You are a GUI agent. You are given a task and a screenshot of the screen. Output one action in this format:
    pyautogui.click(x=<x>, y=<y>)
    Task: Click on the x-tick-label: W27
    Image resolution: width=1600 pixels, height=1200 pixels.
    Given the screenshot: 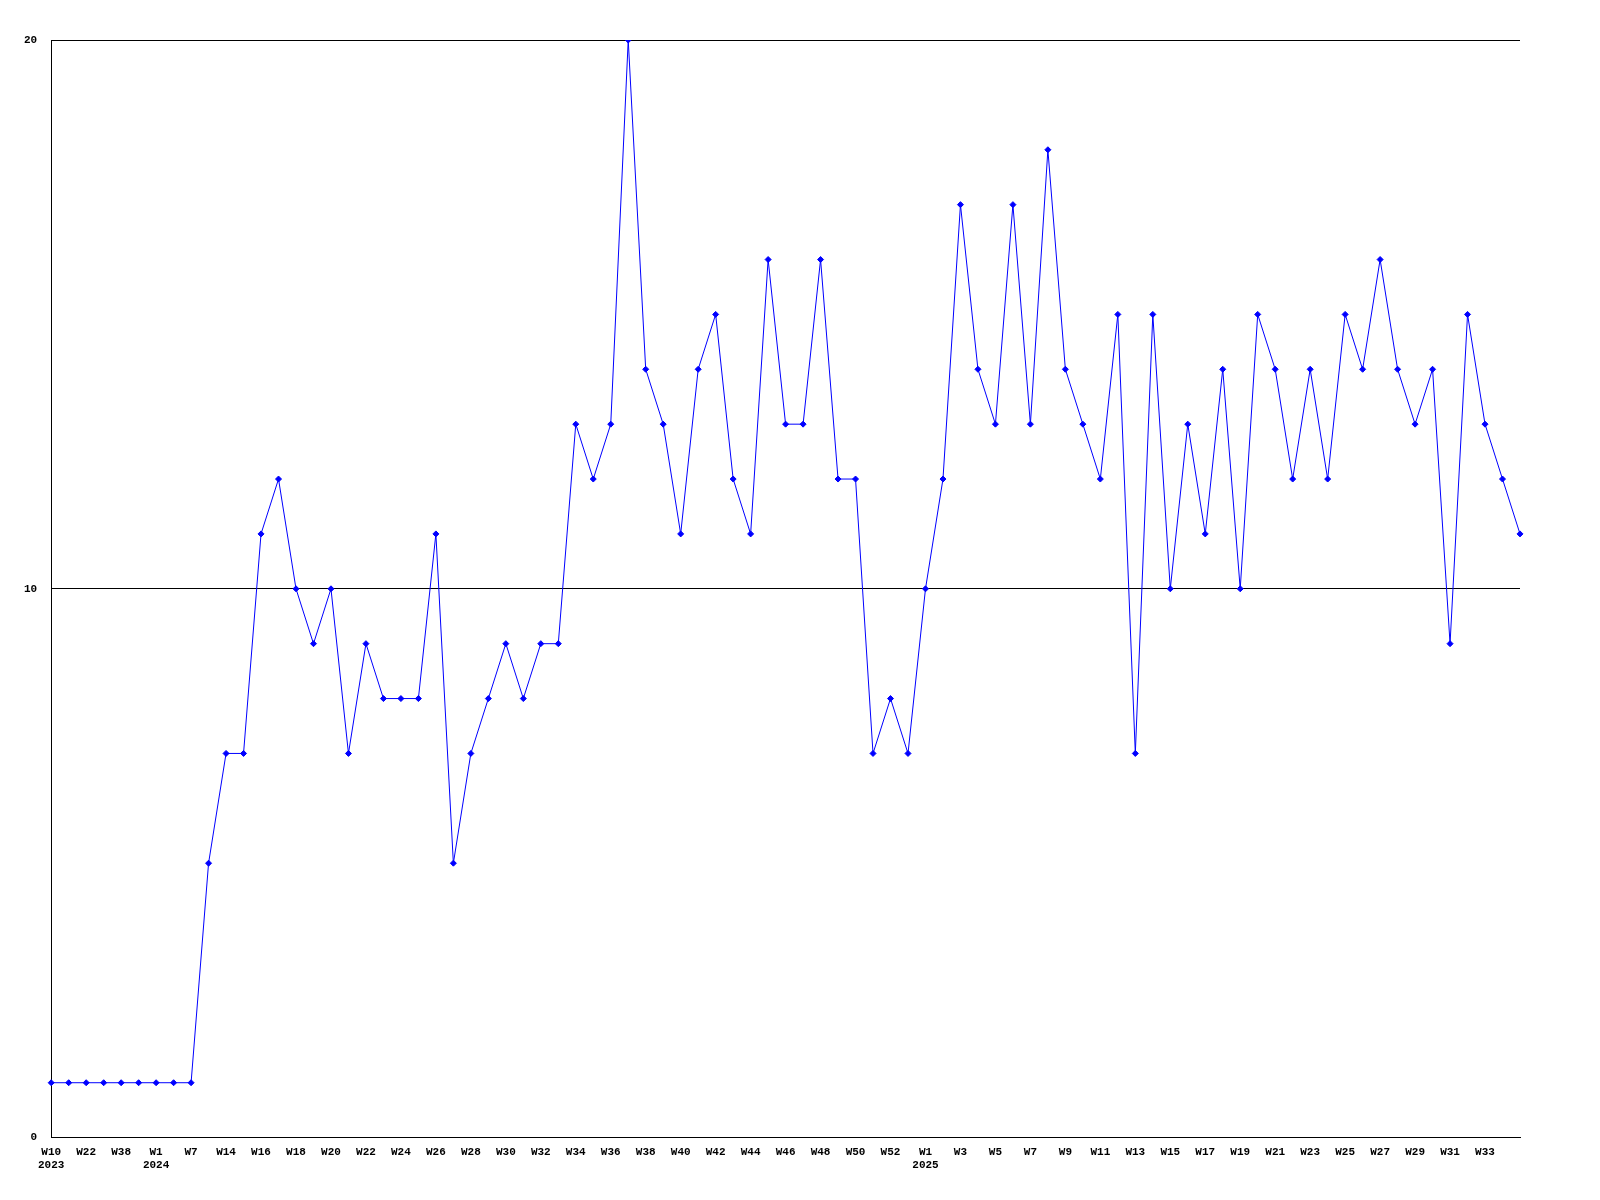 What is the action you would take?
    pyautogui.click(x=1380, y=1151)
    